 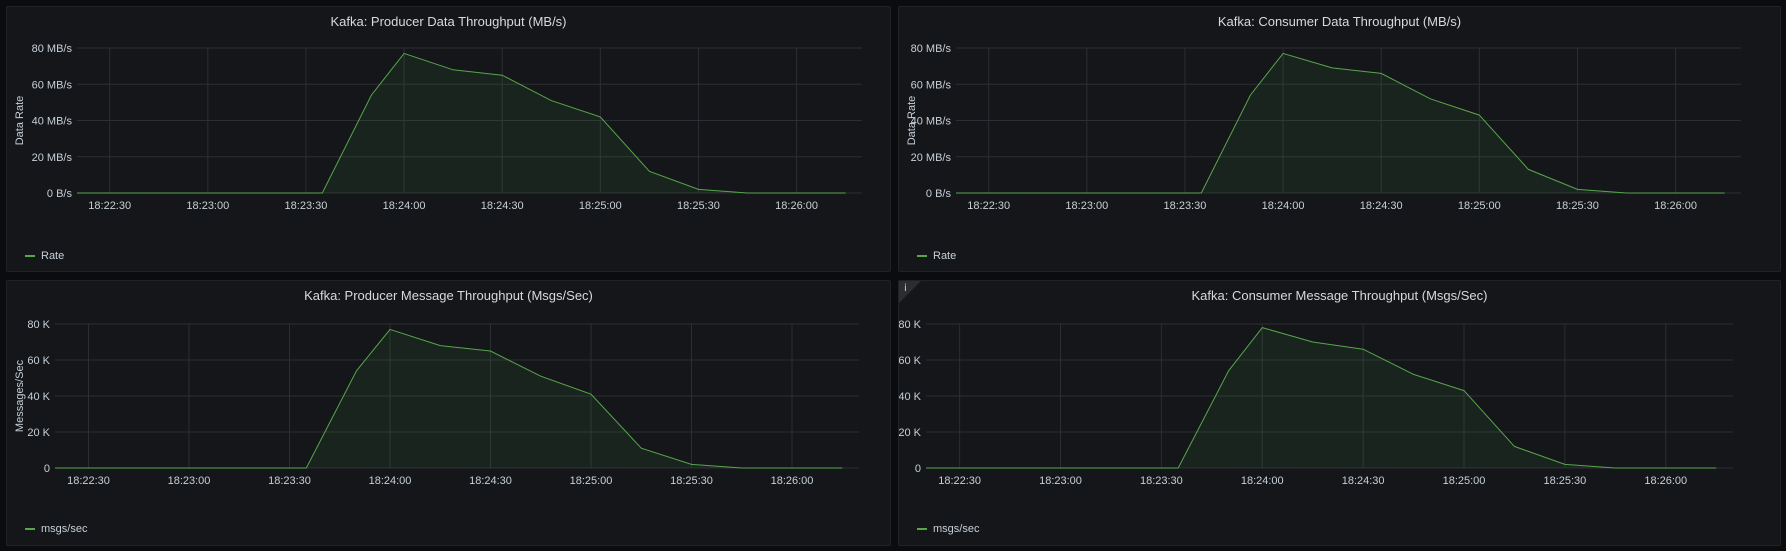 I want to click on y-axis-label: Messages/Sec, so click(x=20, y=395).